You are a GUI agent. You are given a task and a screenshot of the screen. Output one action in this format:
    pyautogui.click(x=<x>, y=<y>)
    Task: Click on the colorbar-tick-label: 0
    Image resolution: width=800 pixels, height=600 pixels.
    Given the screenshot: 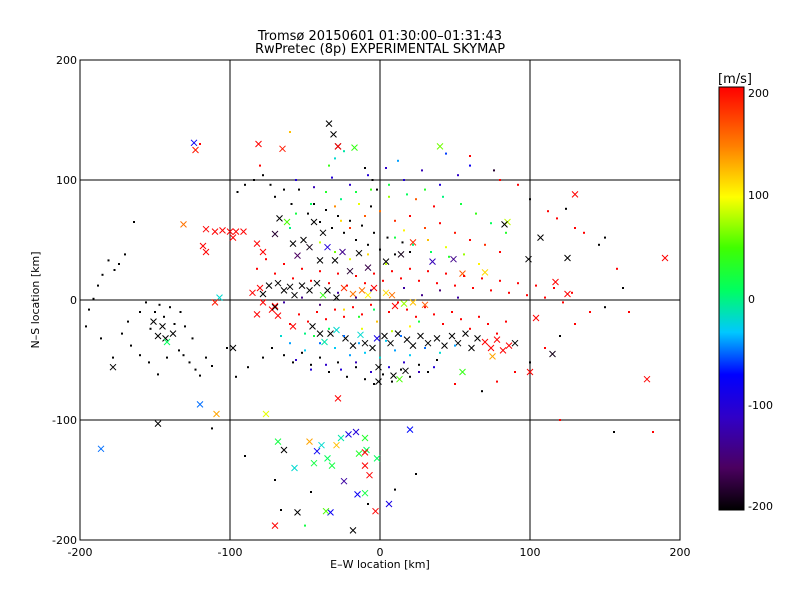 What is the action you would take?
    pyautogui.click(x=751, y=299)
    